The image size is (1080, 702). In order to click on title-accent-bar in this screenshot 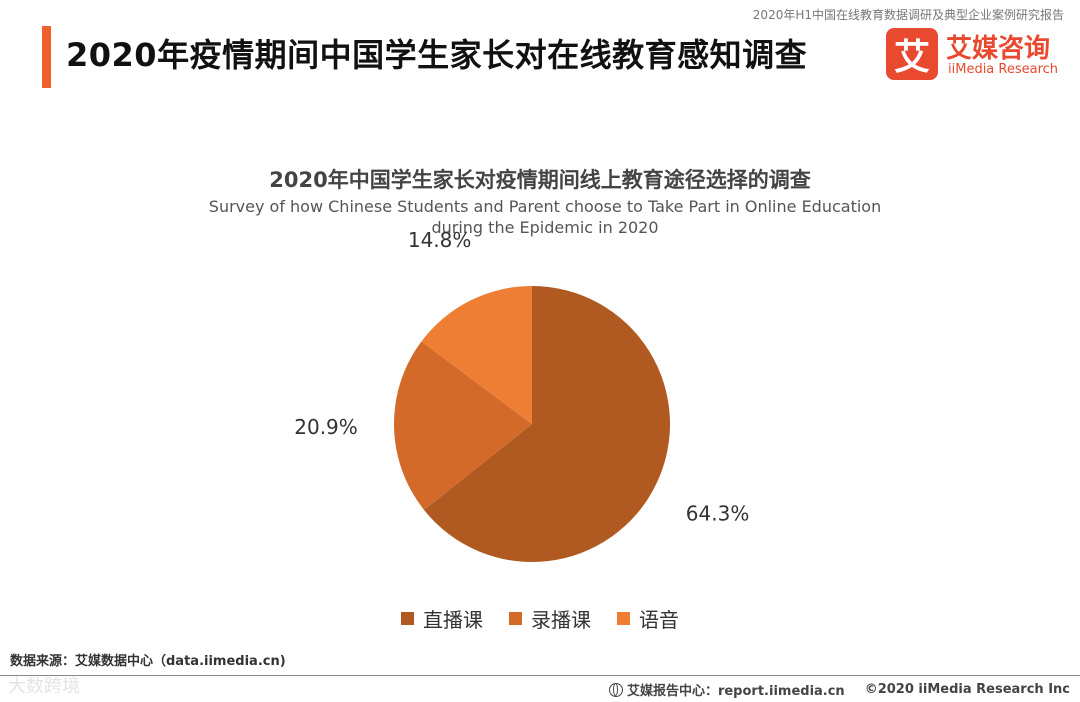, I will do `click(46, 57)`.